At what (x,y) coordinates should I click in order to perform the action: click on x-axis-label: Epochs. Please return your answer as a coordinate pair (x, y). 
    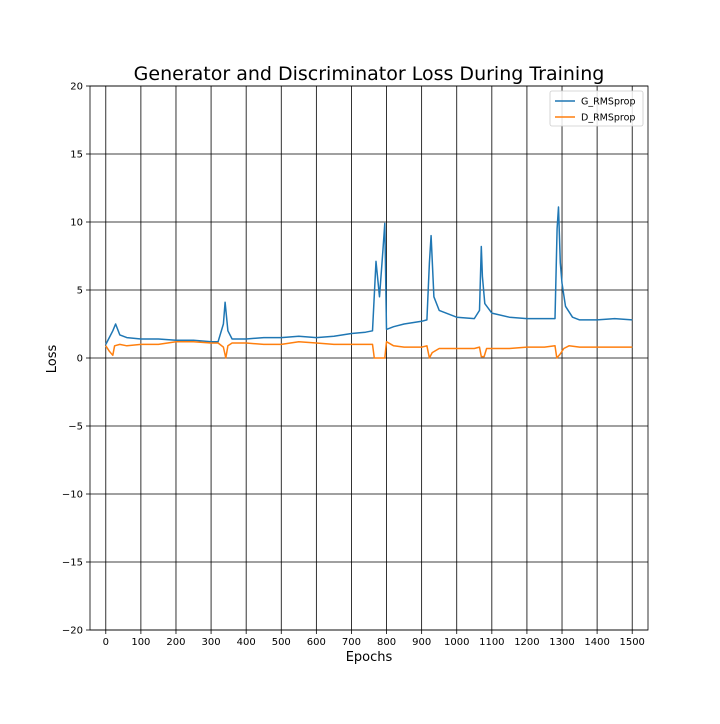
    Looking at the image, I should click on (369, 657).